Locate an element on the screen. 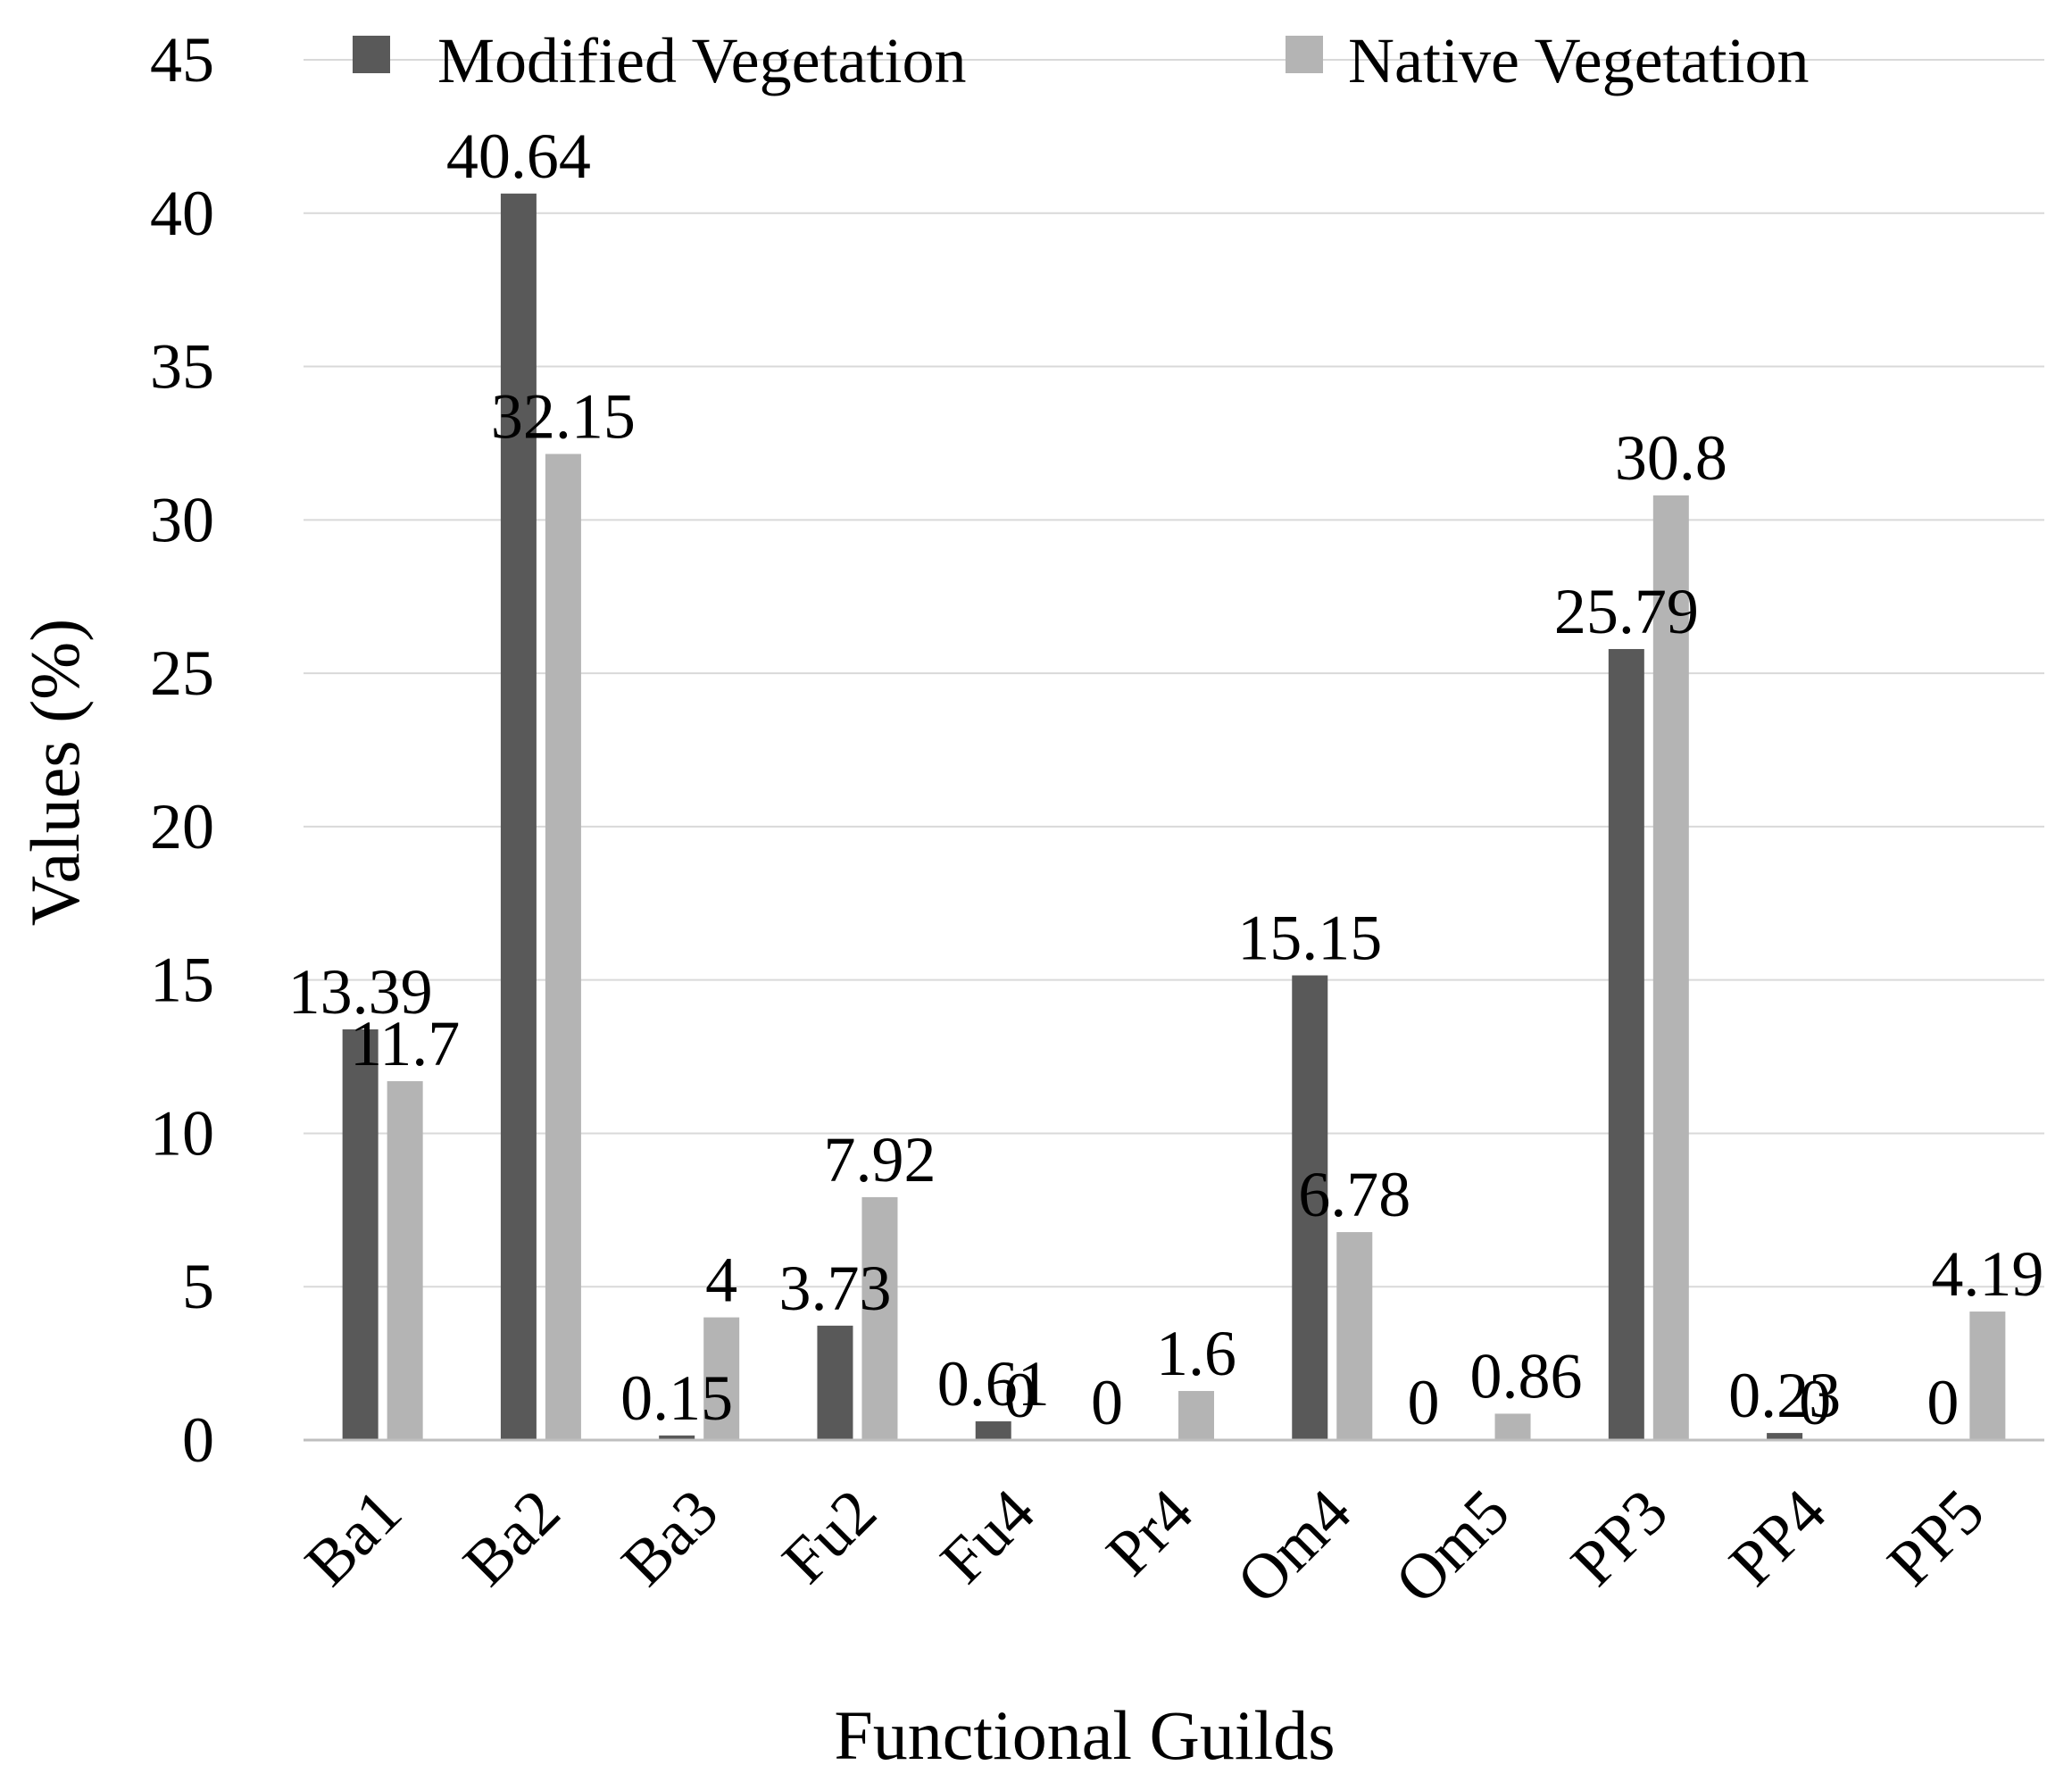 This screenshot has width=2072, height=1782. legend: Modified Vegetation Native Vegetation is located at coordinates (1081, 60).